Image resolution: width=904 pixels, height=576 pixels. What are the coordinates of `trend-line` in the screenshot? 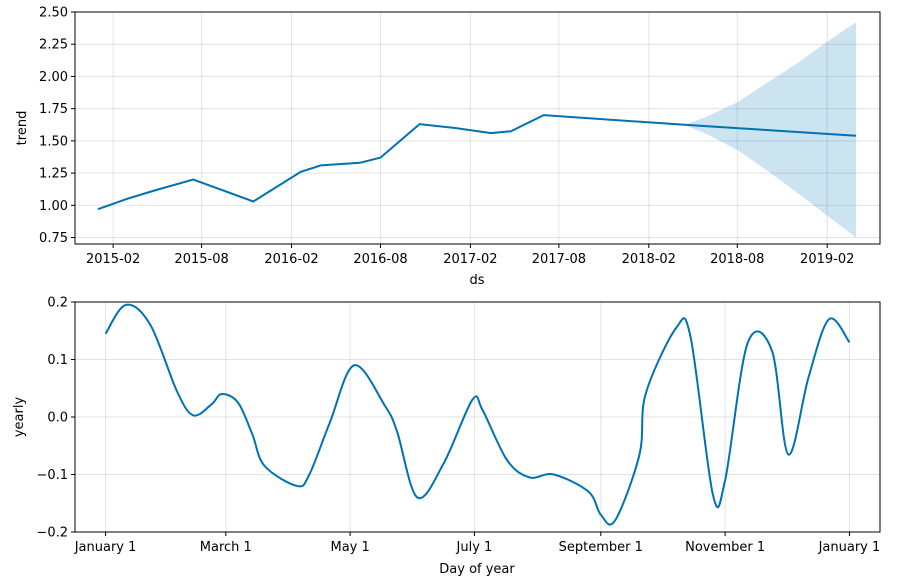 It's located at (477, 162).